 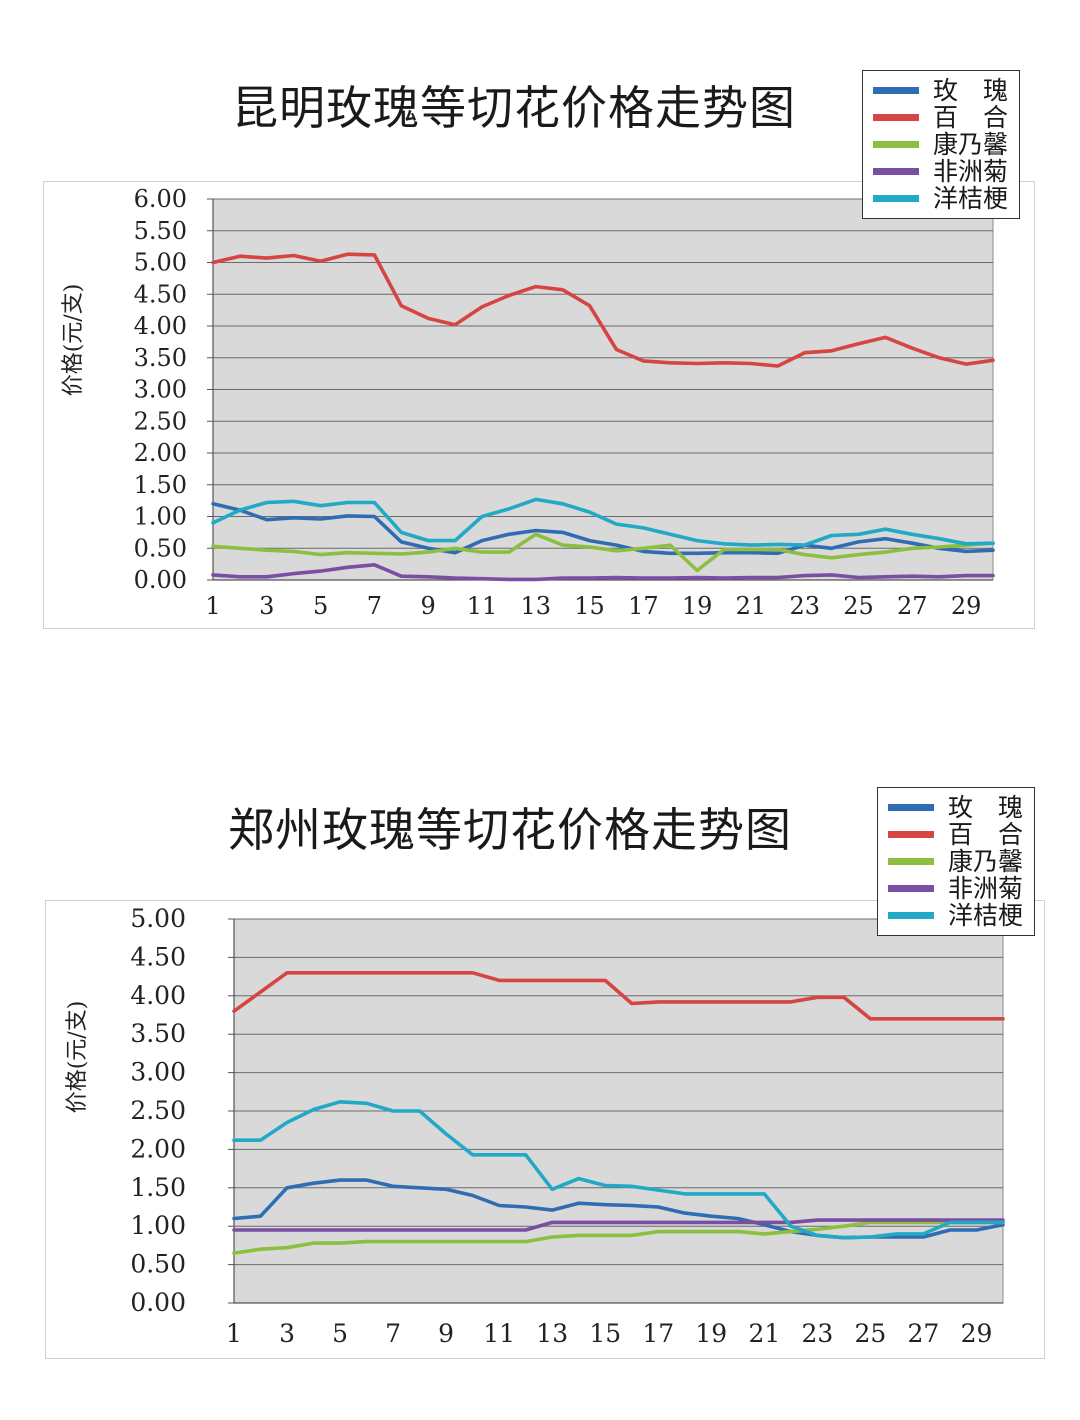 What do you see at coordinates (160, 199) in the screenshot?
I see `y-tick-label: 6.00` at bounding box center [160, 199].